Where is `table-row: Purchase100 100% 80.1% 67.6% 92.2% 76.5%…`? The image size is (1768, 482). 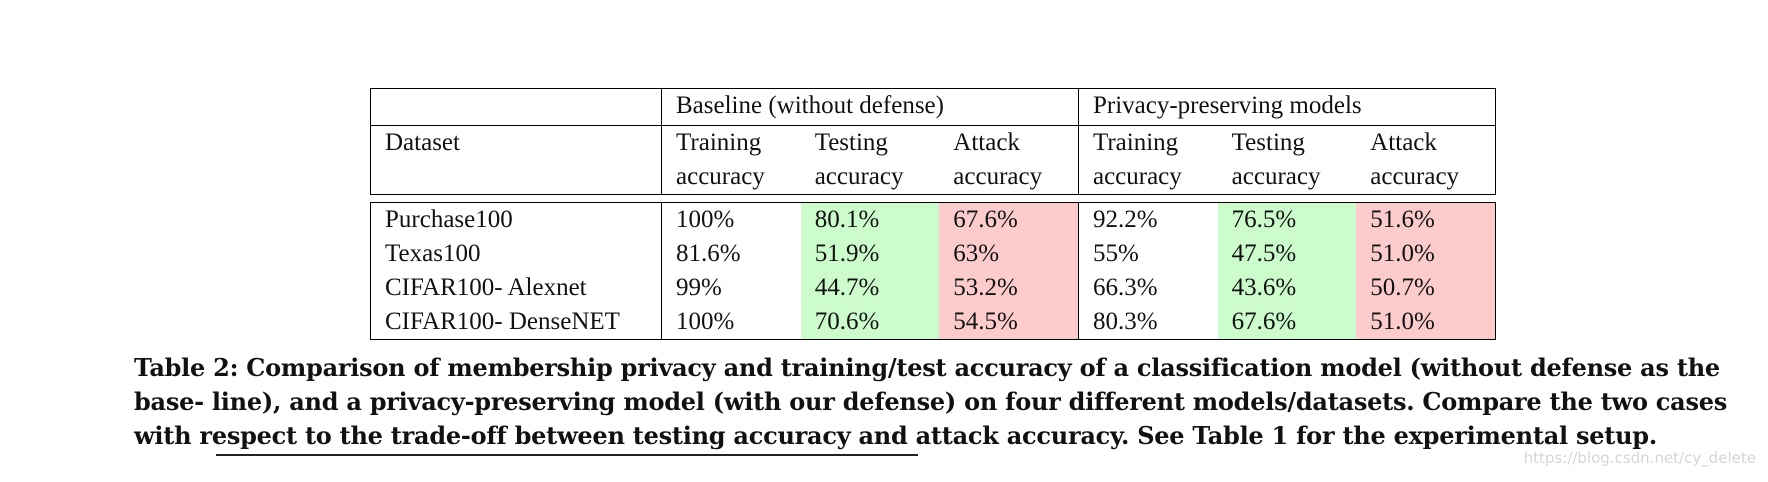
table-row: Purchase100 100% 80.1% 67.6% 92.2% 76.5%… is located at coordinates (933, 219).